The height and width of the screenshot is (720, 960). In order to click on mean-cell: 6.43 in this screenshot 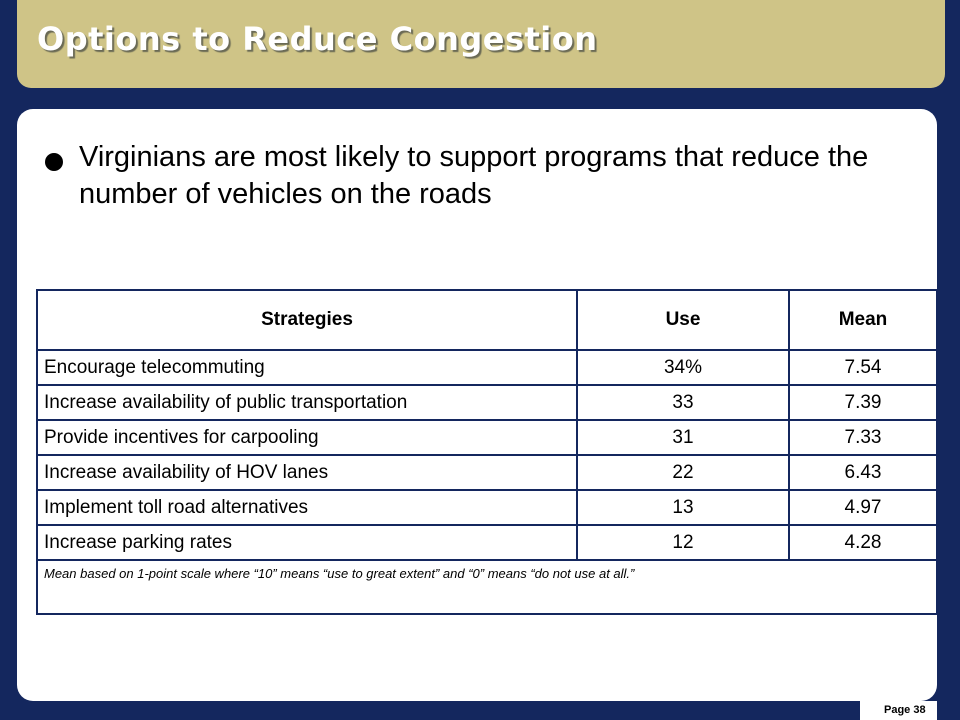, I will do `click(863, 472)`.